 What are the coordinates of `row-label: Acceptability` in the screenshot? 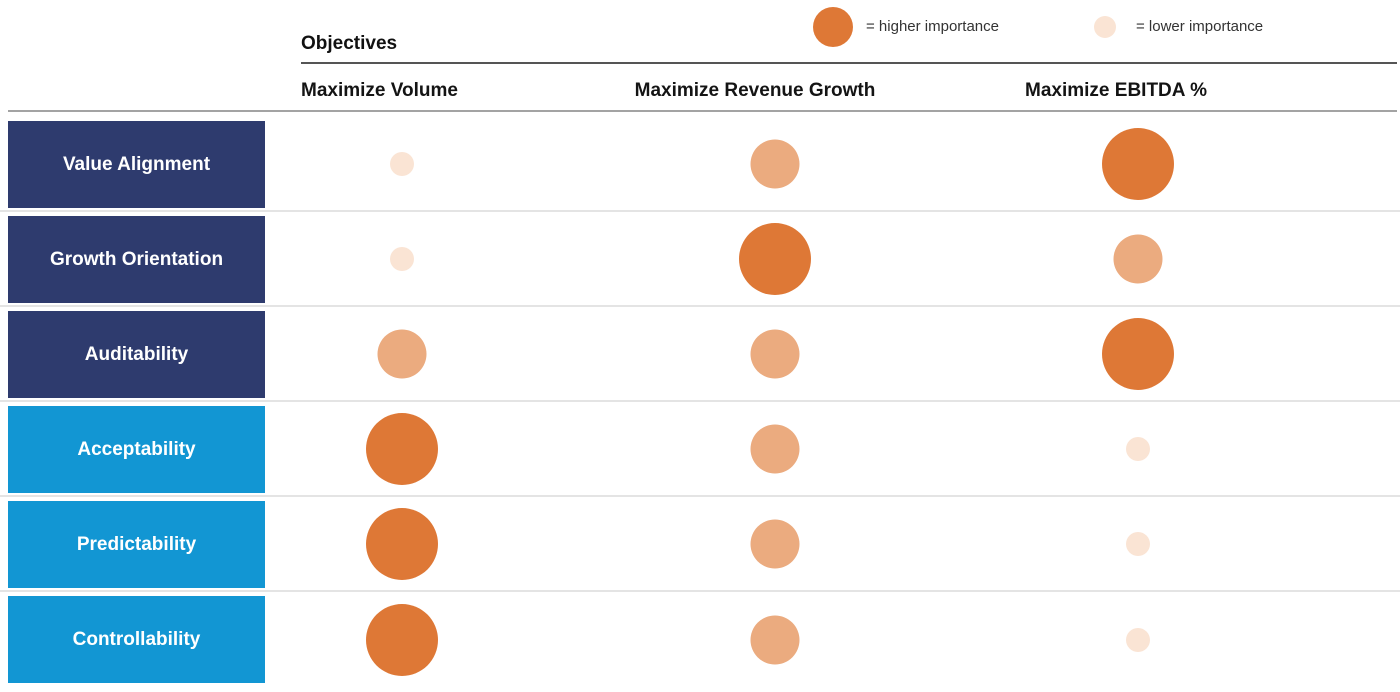 It's located at (136, 449).